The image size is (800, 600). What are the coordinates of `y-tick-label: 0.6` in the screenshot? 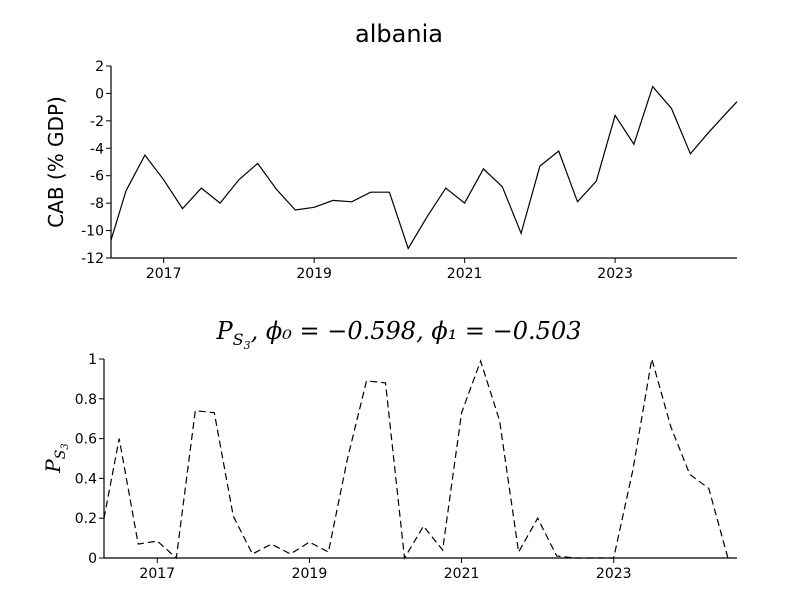 It's located at (86, 440).